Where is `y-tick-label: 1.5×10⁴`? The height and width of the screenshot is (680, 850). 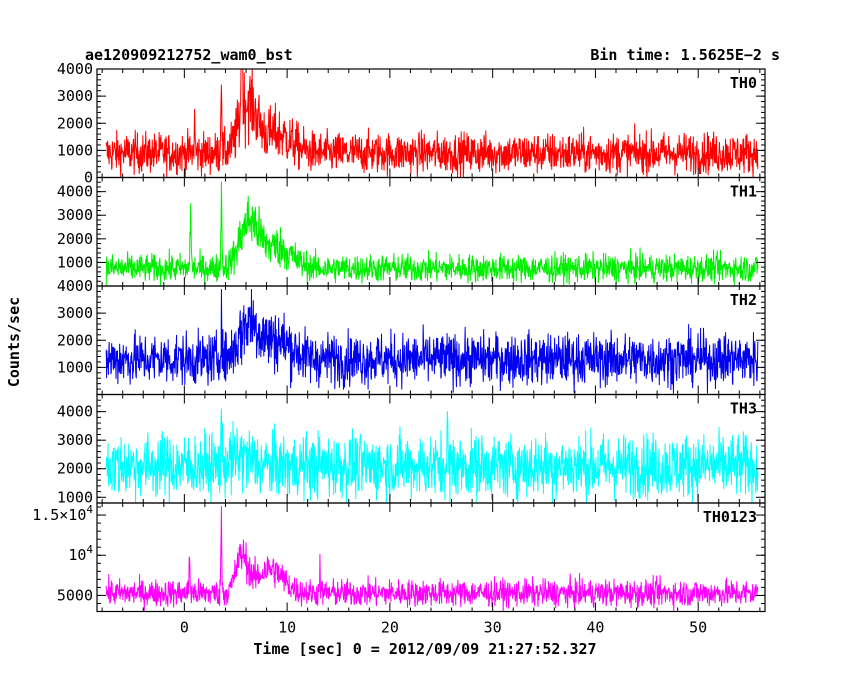
y-tick-label: 1.5×10⁴ is located at coordinates (62, 513).